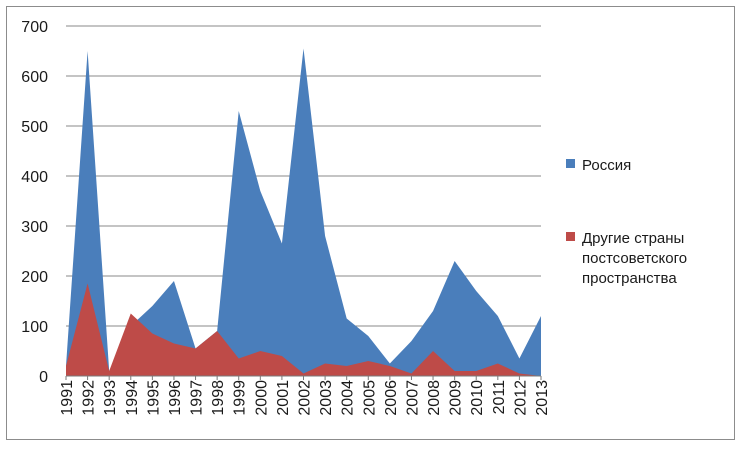 This screenshot has height=451, width=741. Describe the element at coordinates (34, 277) in the screenshot. I see `y-tick-label: 200` at that location.